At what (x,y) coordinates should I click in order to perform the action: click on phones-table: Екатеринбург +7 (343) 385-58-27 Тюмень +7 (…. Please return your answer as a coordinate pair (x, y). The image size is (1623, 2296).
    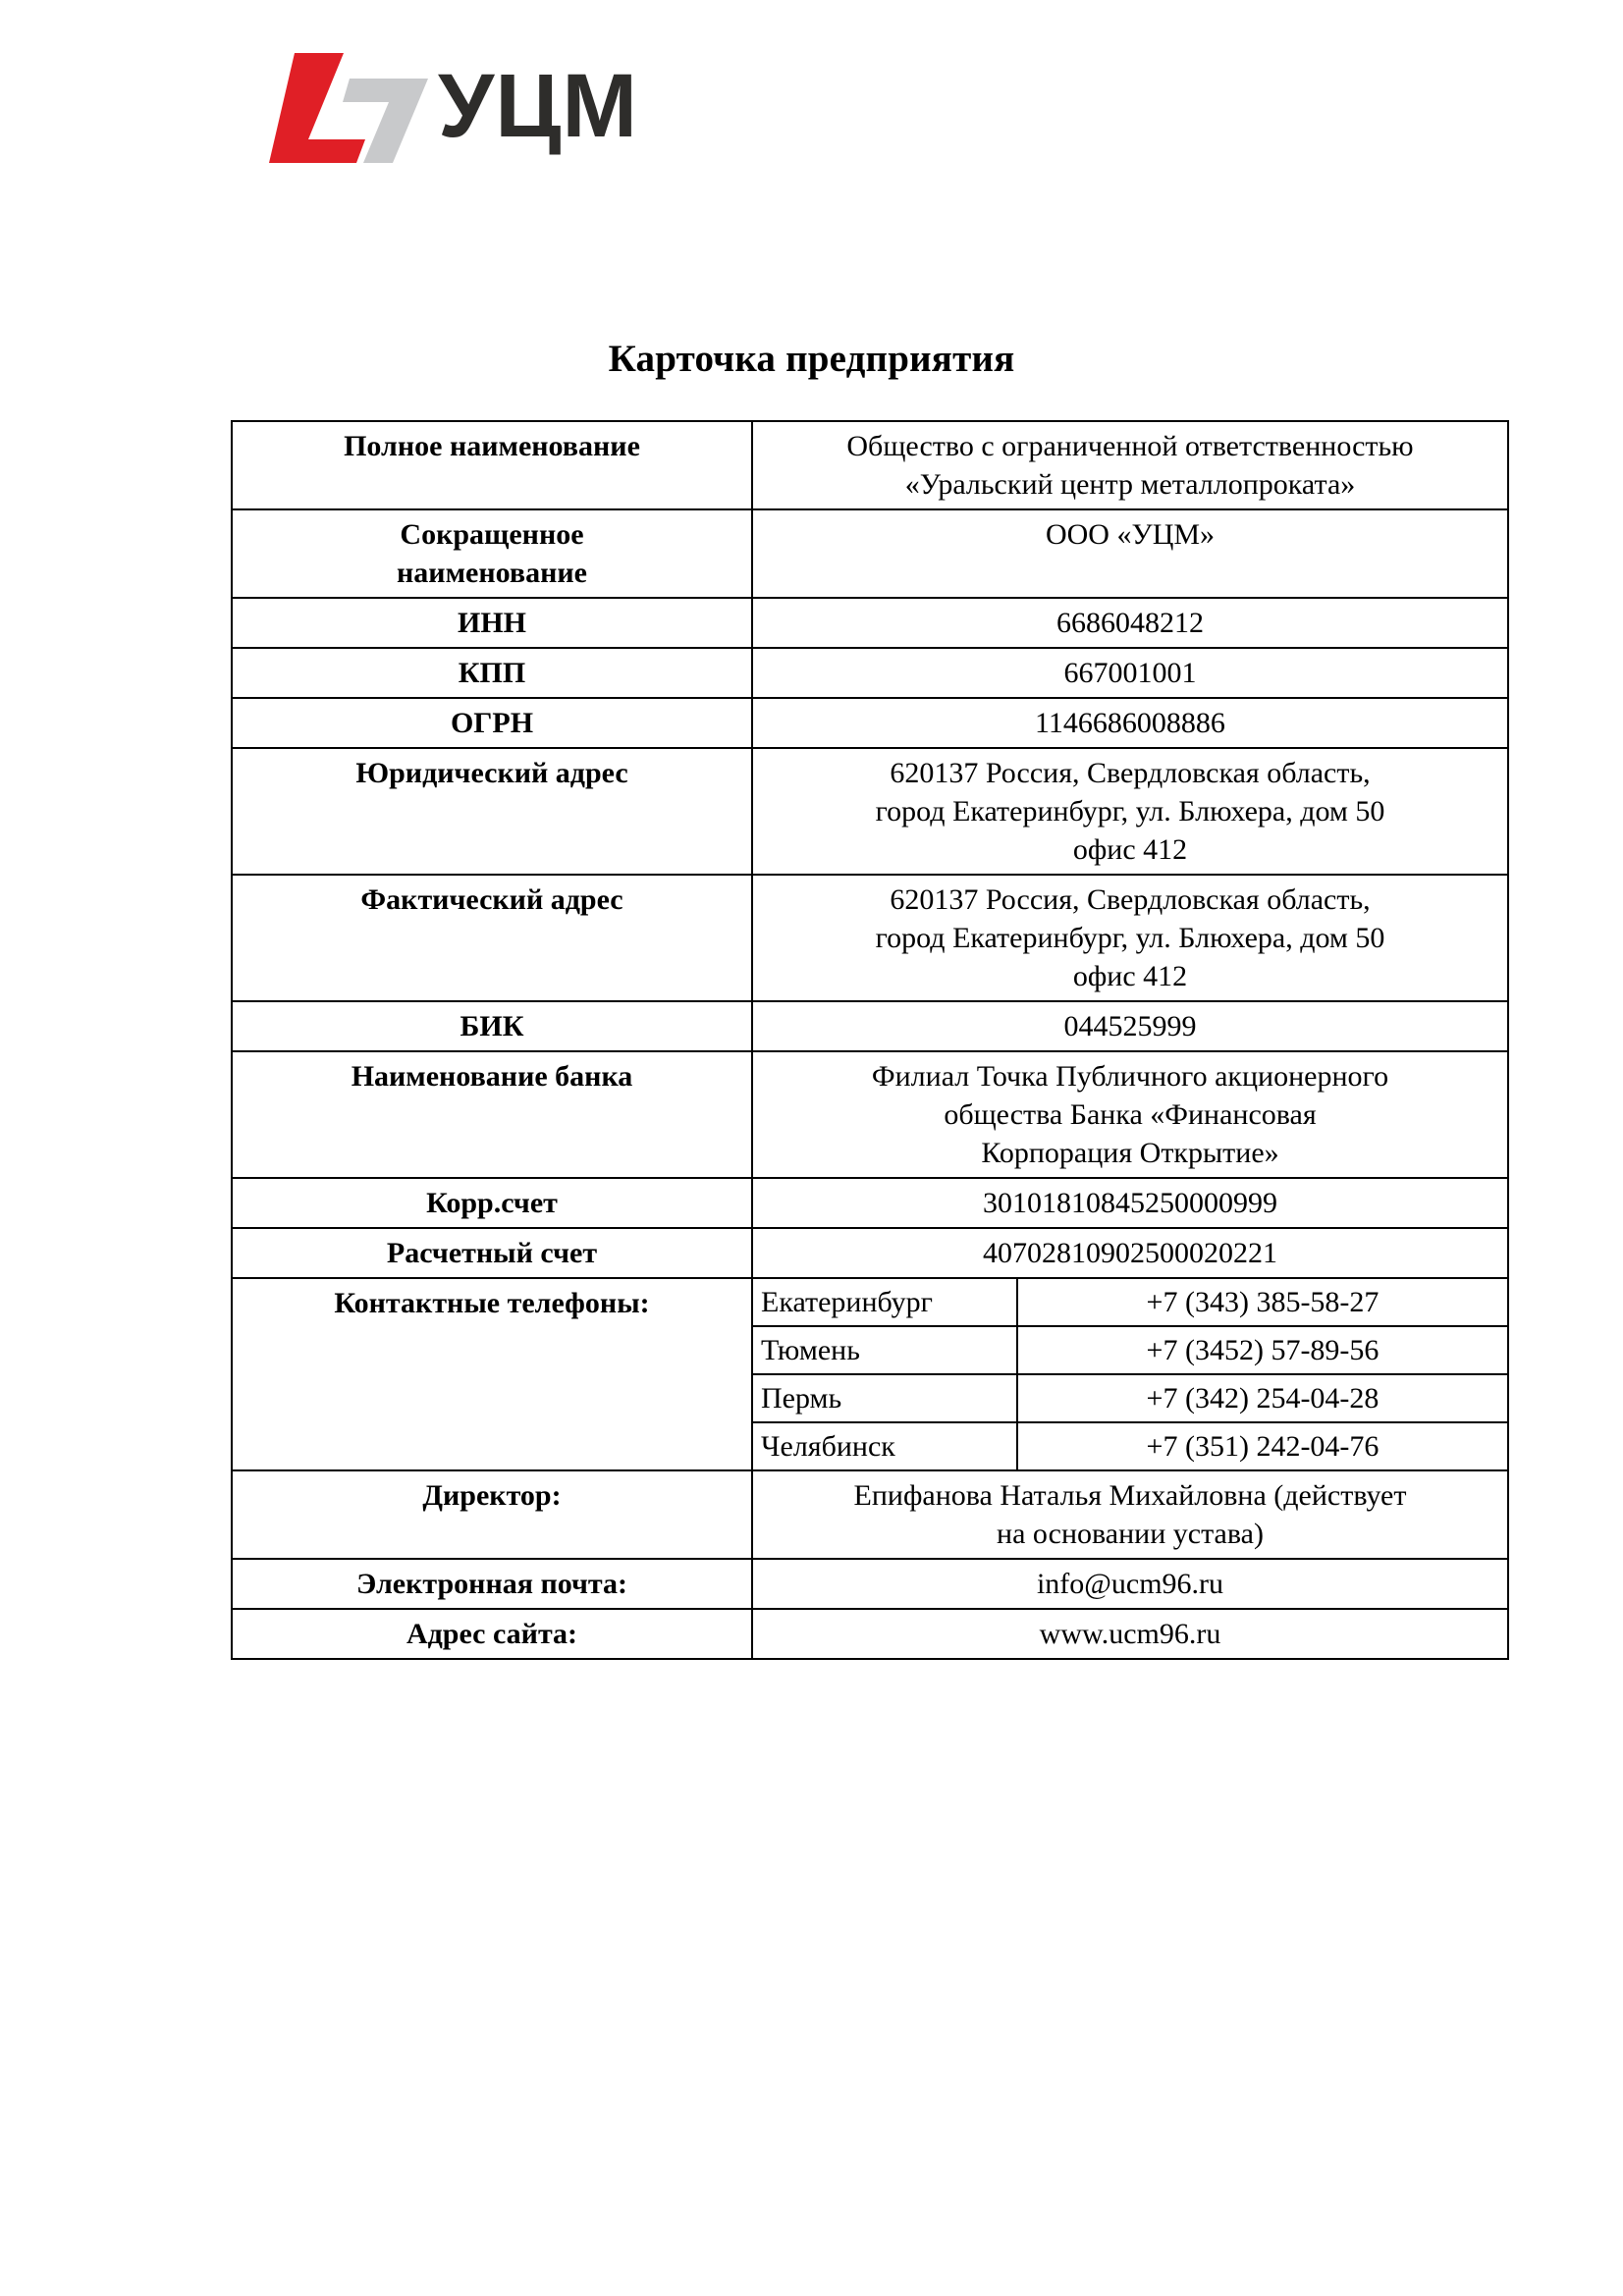
    Looking at the image, I should click on (1130, 1374).